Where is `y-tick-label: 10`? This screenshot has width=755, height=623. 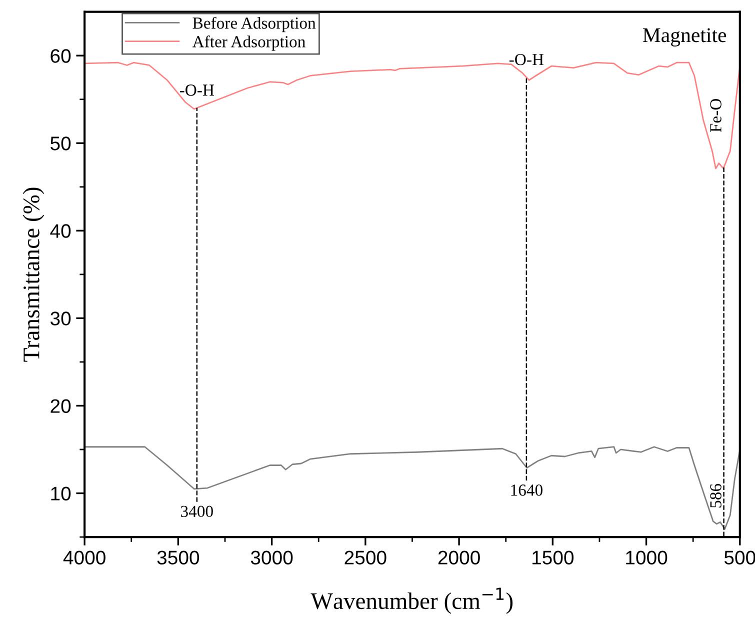
y-tick-label: 10 is located at coordinates (61, 493).